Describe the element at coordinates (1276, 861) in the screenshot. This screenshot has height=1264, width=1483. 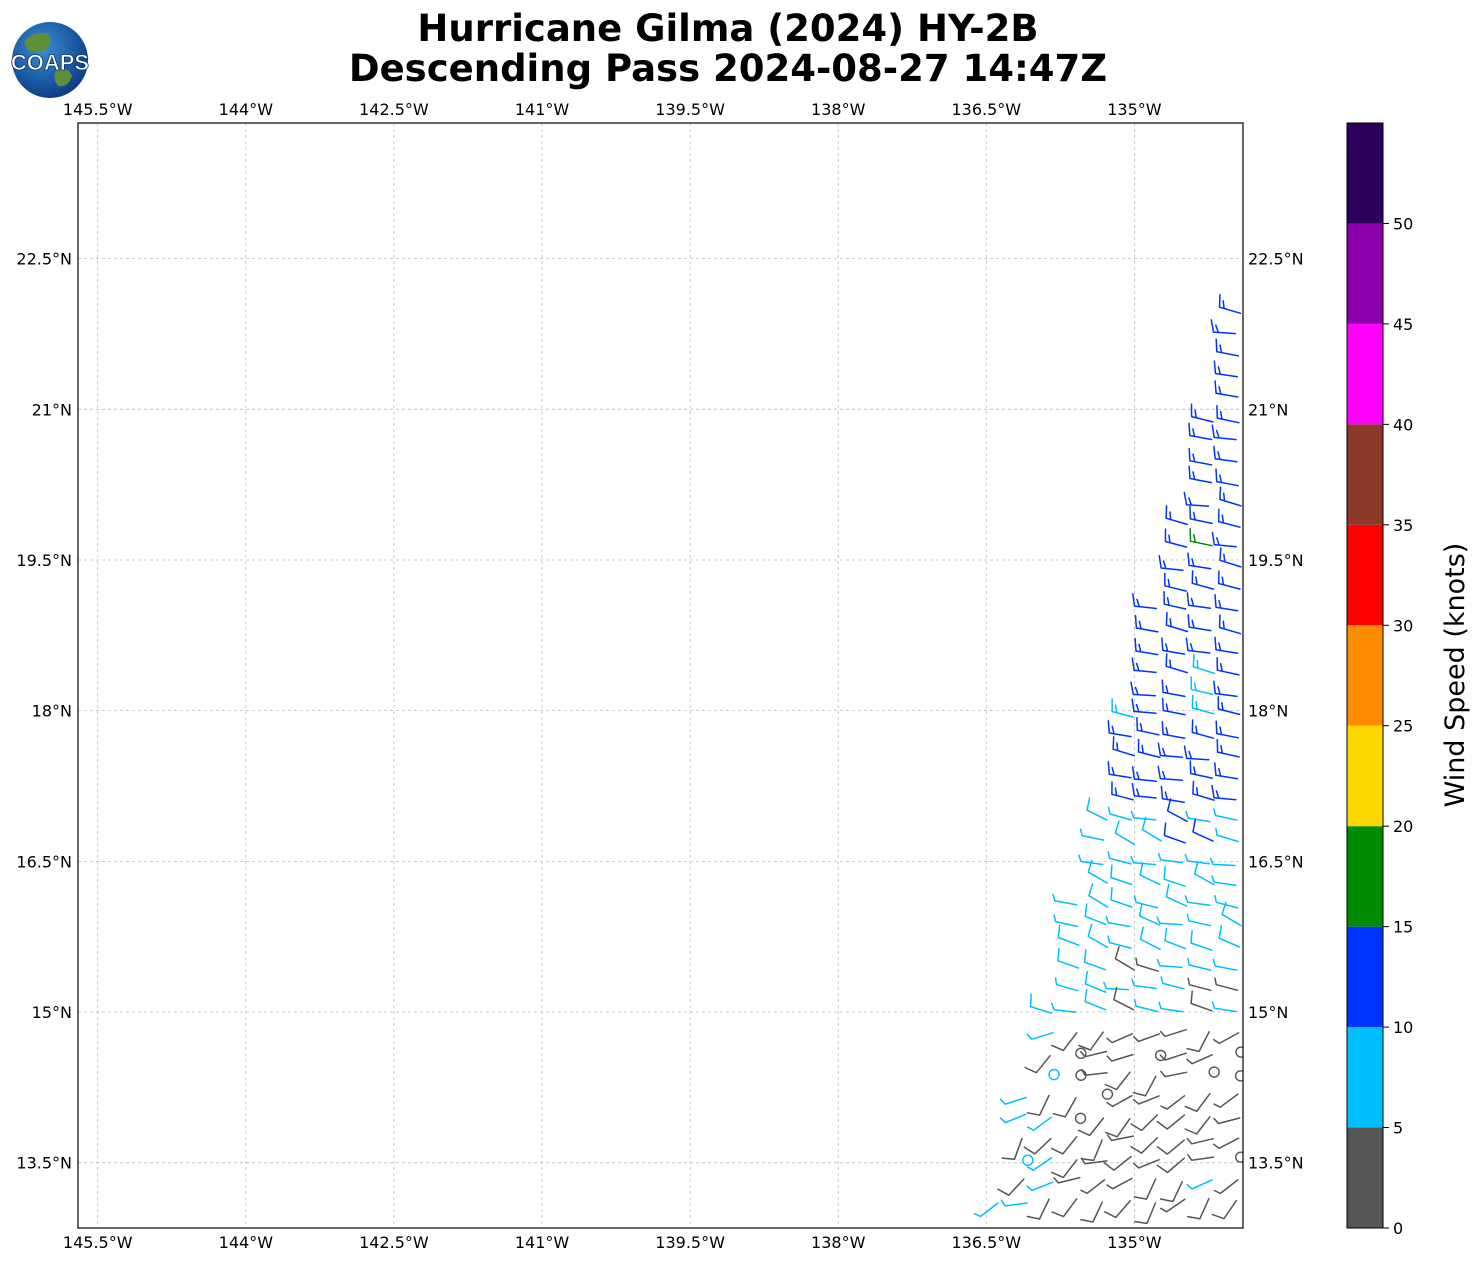
I see `lat-tick-label-right: 16.5°N` at that location.